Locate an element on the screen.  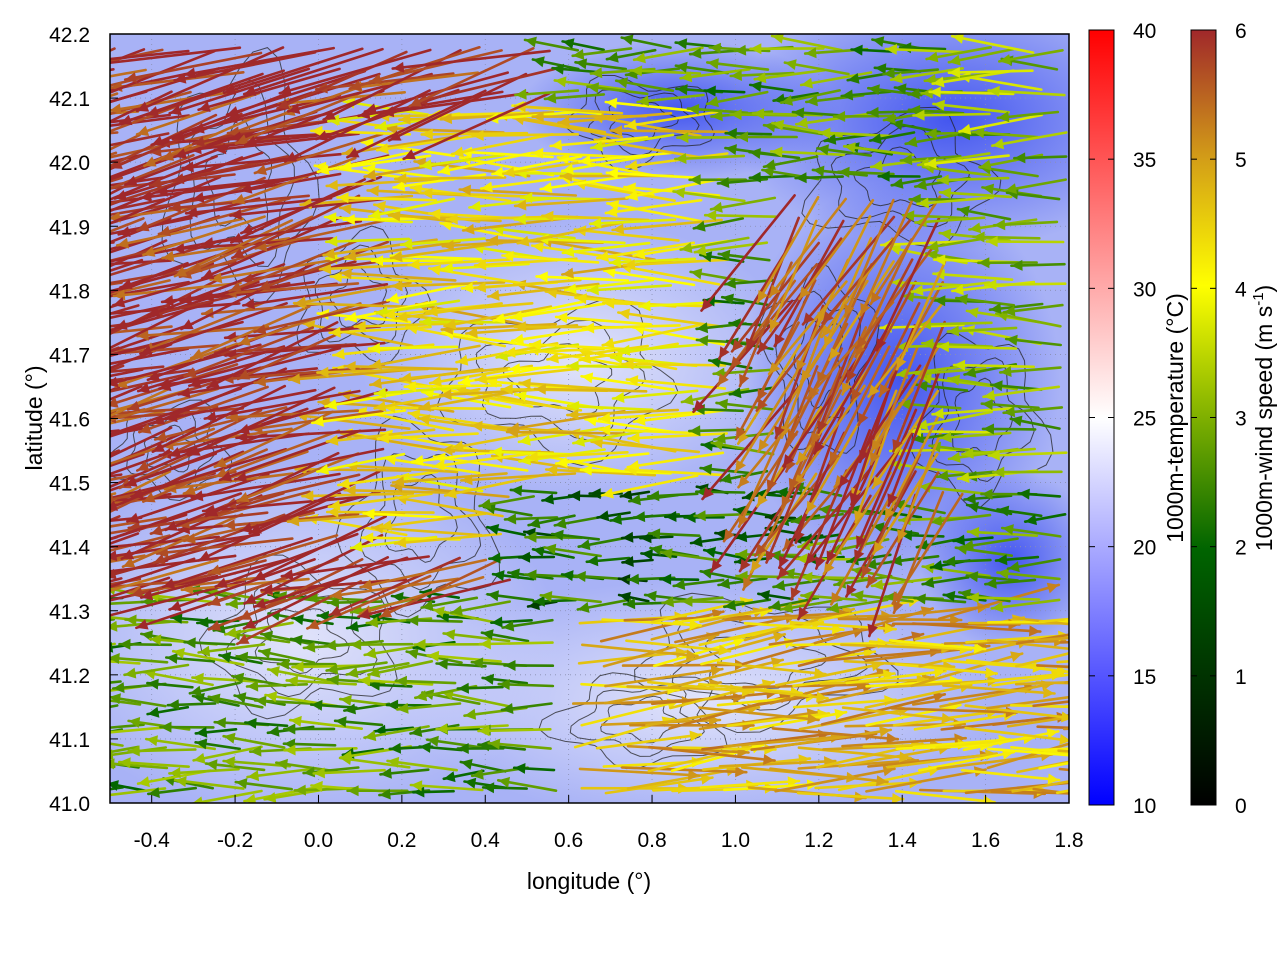
x-tick-label: -0.4 is located at coordinates (152, 840).